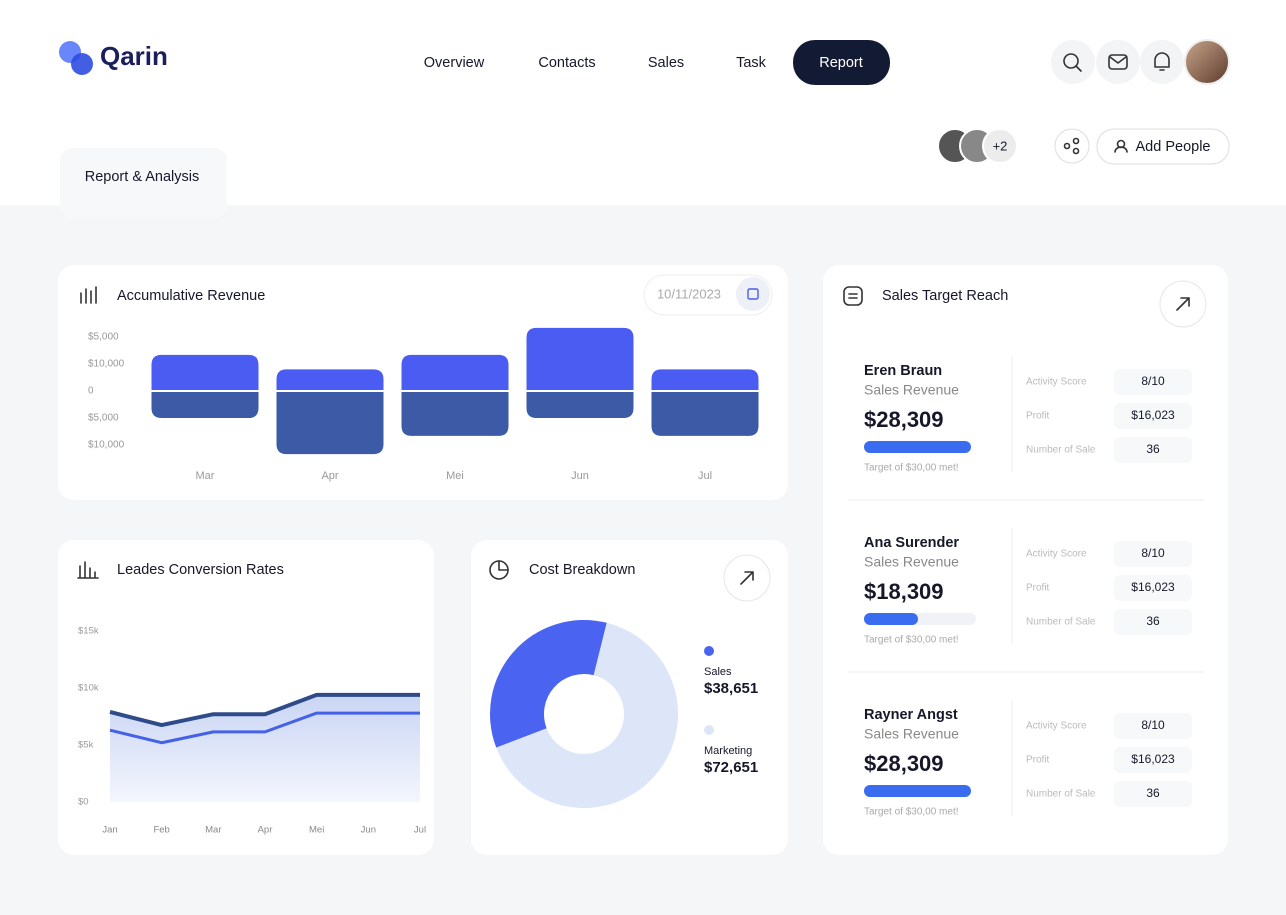  I want to click on y-tick-label: $15k, so click(88, 631).